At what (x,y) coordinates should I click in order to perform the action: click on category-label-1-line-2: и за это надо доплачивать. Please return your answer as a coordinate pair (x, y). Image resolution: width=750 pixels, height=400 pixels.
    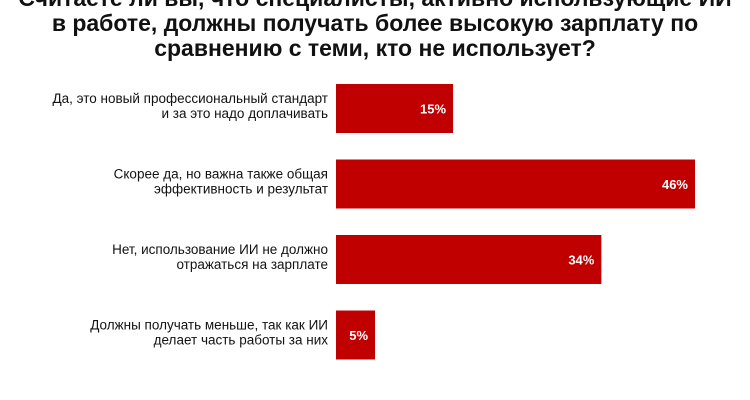
    Looking at the image, I should click on (244, 113).